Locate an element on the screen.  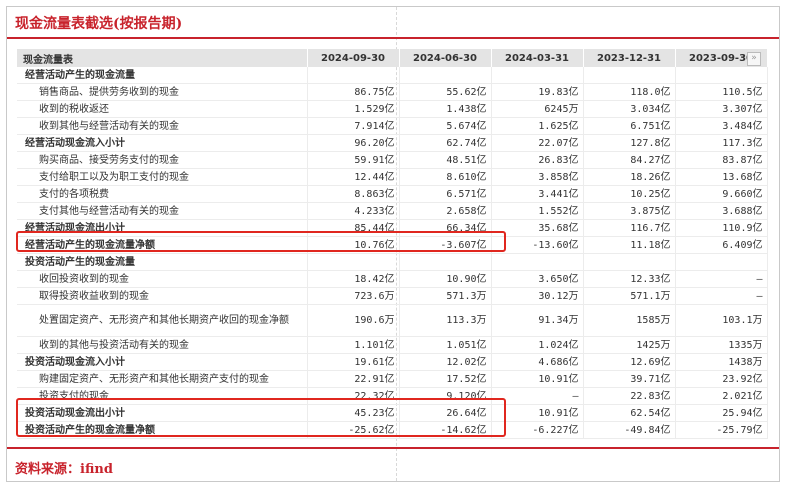
cell-value: -13.60亿 is located at coordinates (537, 245).